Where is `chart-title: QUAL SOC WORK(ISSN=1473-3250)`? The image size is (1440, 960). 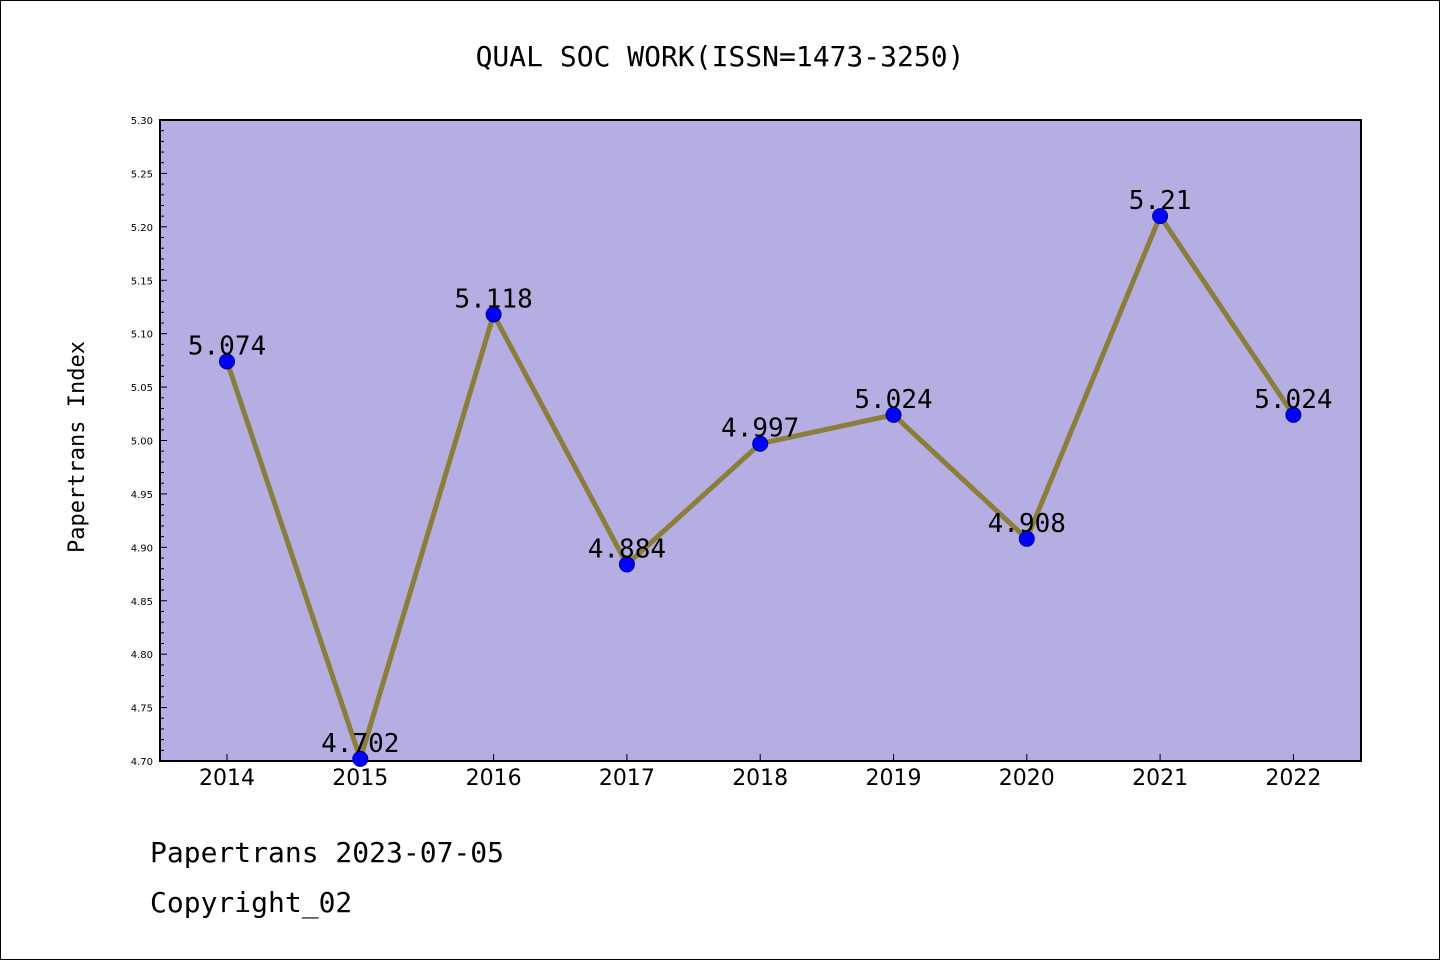 chart-title: QUAL SOC WORK(ISSN=1473-3250) is located at coordinates (720, 56).